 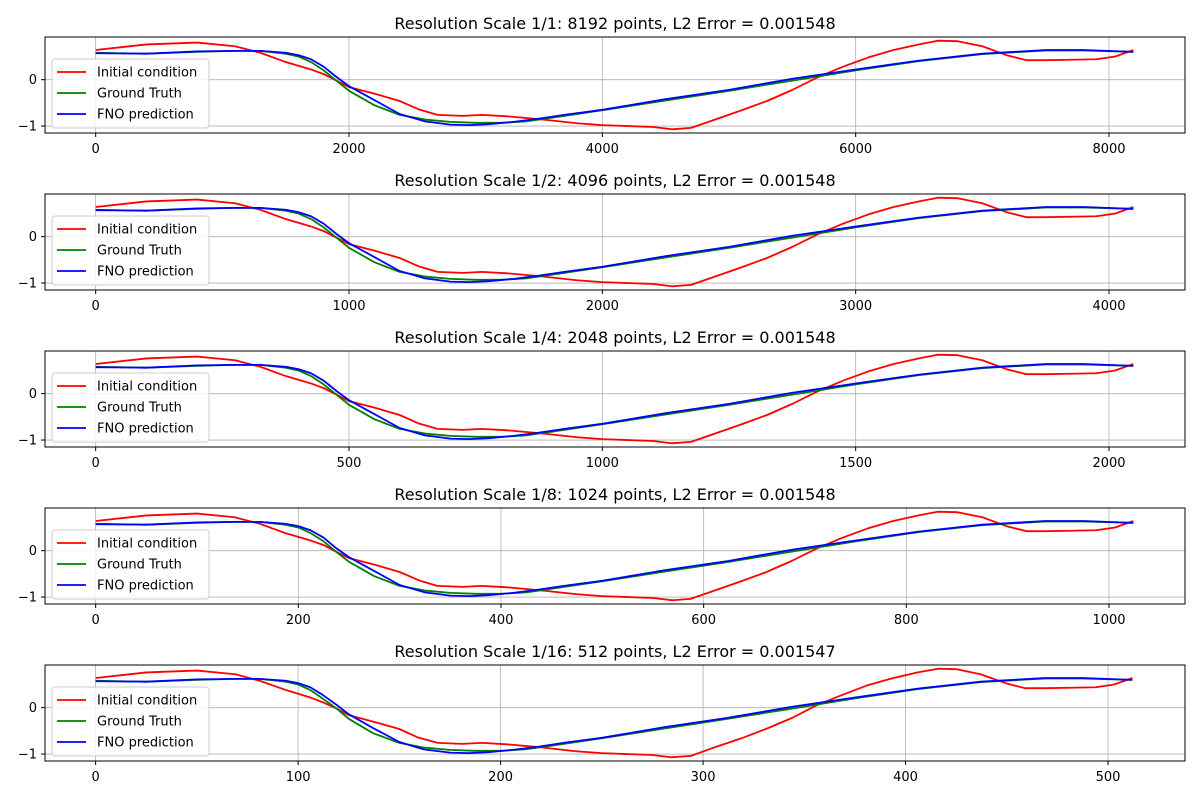 I want to click on x-tick-label: 3000, so click(x=855, y=306).